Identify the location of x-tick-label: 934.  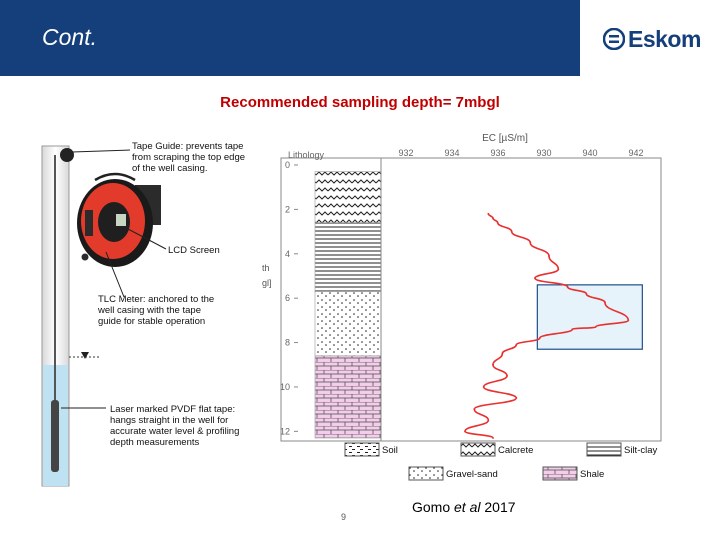
(451, 153).